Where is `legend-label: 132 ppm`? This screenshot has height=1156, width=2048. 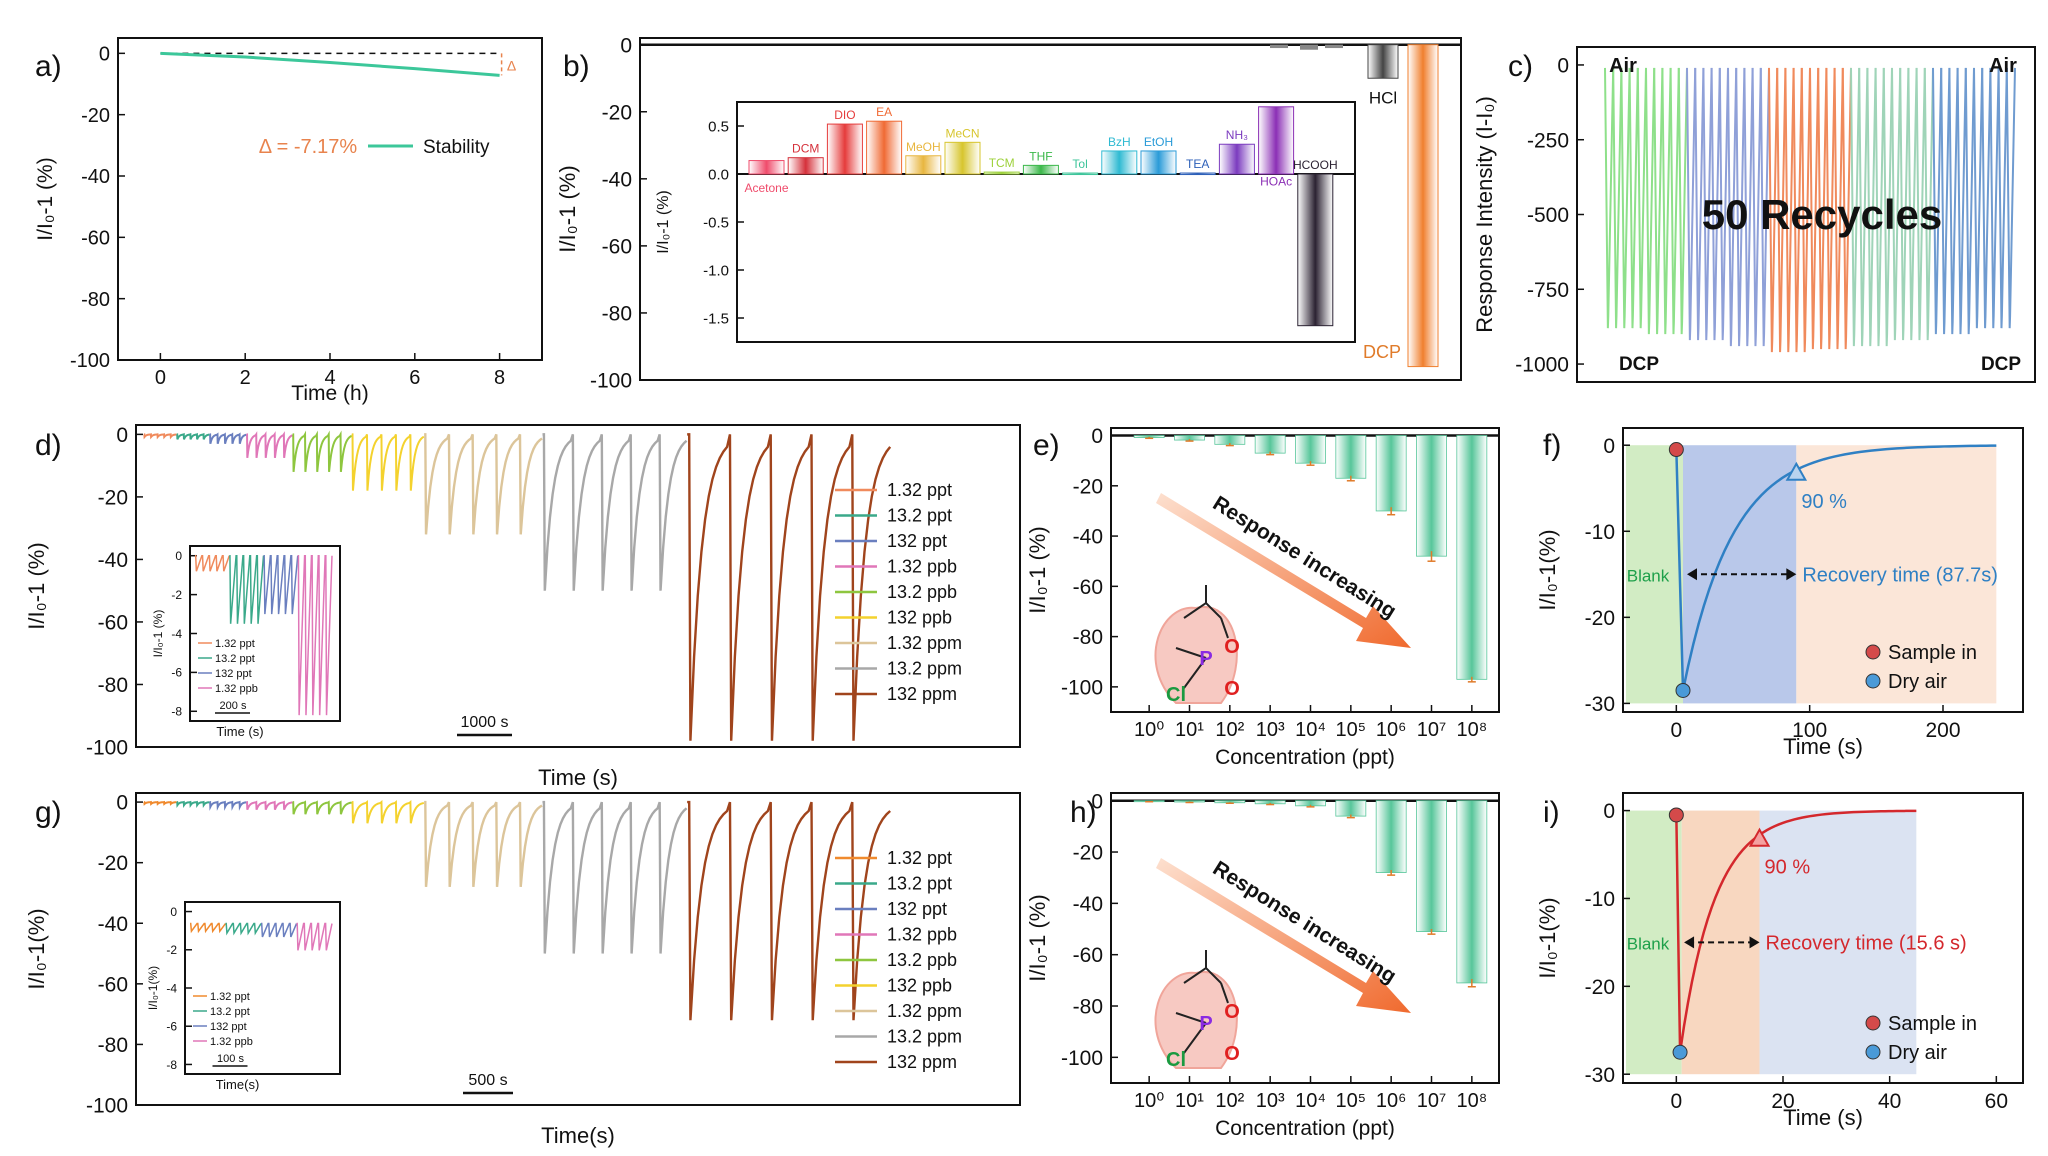 legend-label: 132 ppm is located at coordinates (922, 1062).